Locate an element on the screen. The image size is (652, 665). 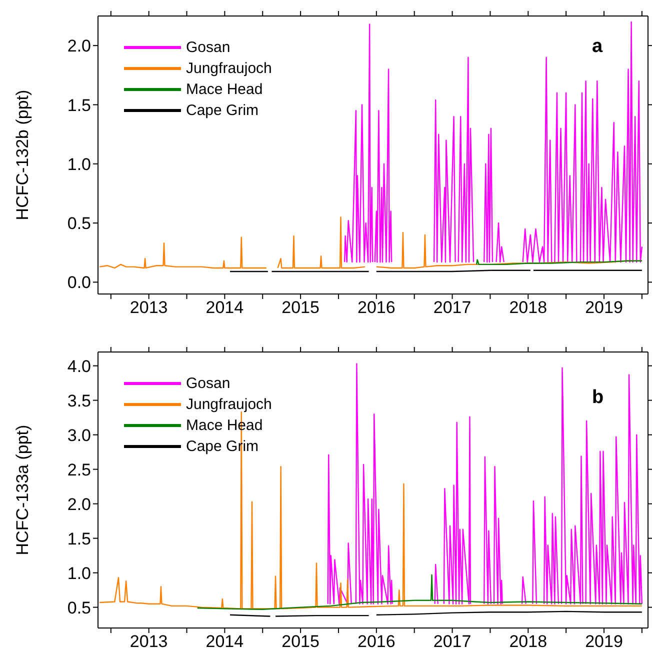
y-tick-label: 3.5 is located at coordinates (79, 400).